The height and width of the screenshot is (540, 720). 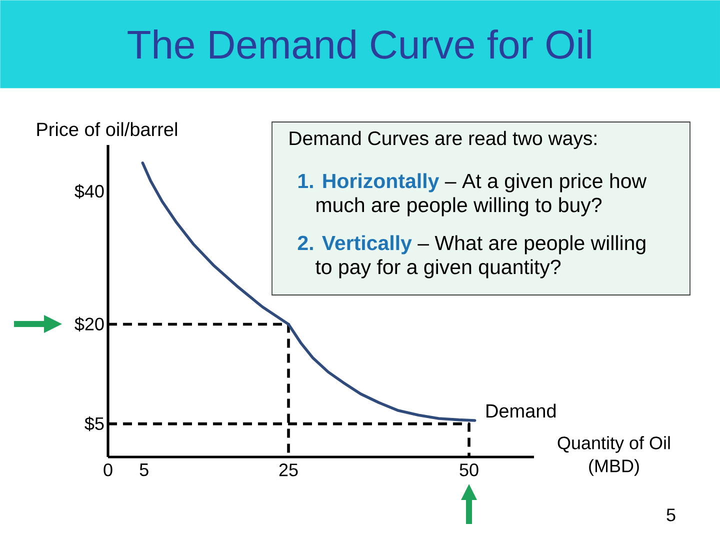 I want to click on series-label: Demand, so click(x=521, y=411).